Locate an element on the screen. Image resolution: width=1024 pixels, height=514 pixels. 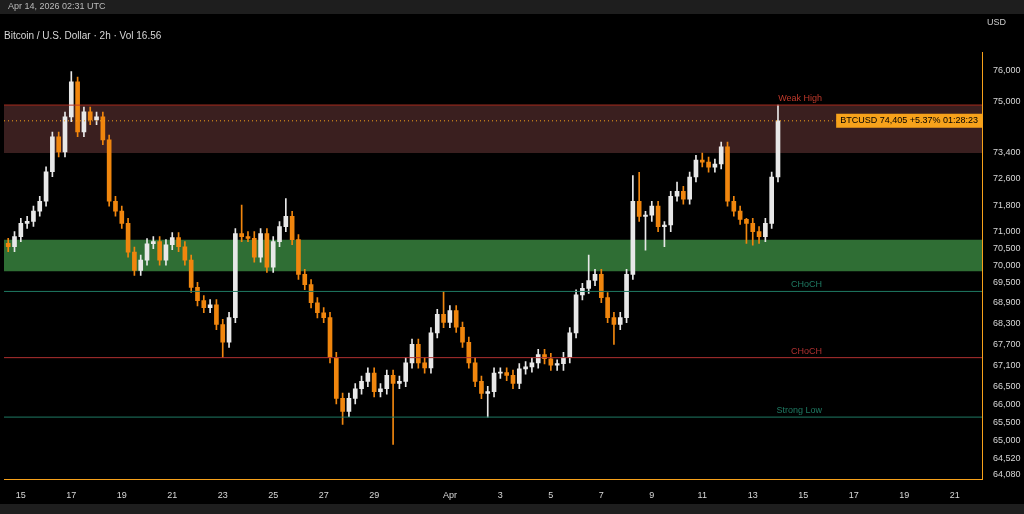
y-tick-label: 69,500 is located at coordinates (1007, 281).